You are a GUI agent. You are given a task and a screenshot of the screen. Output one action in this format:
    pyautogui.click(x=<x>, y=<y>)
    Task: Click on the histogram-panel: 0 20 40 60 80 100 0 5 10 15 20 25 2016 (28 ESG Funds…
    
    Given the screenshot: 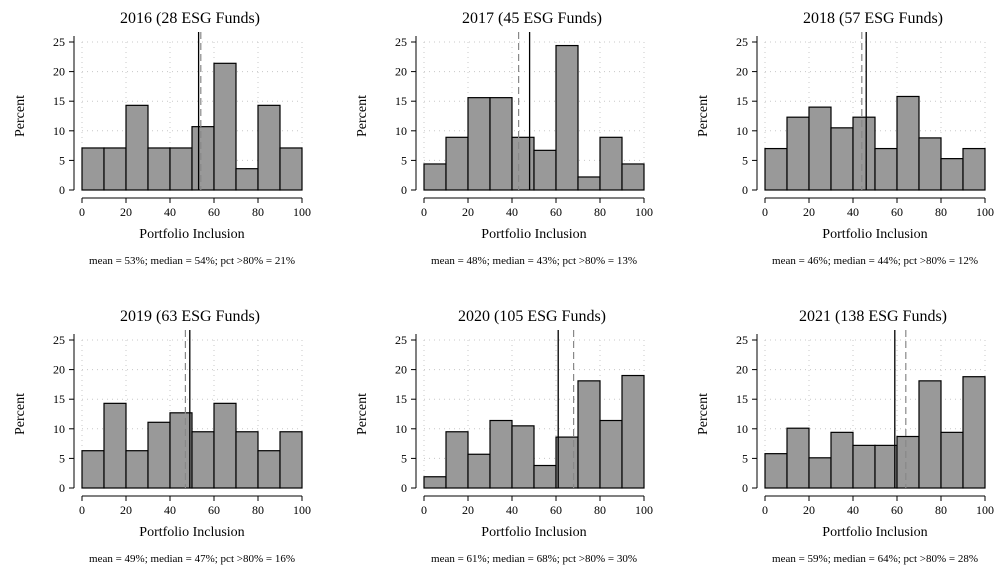 What is the action you would take?
    pyautogui.click(x=162, y=138)
    